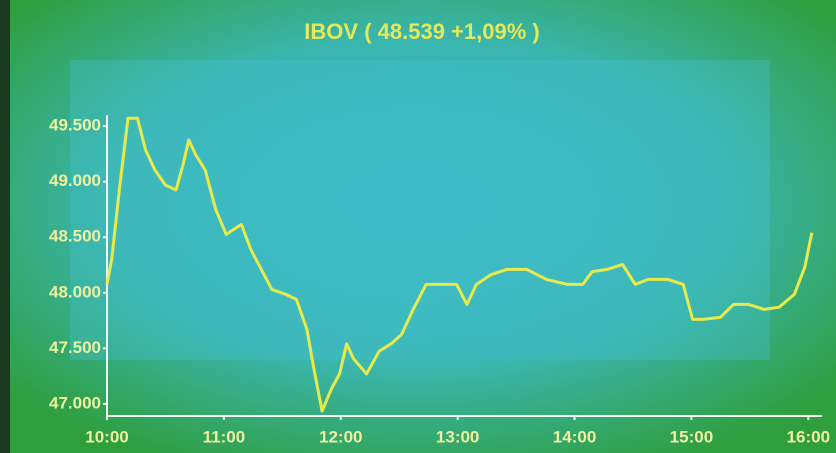  I want to click on x-tick-label: 14:00, so click(574, 436).